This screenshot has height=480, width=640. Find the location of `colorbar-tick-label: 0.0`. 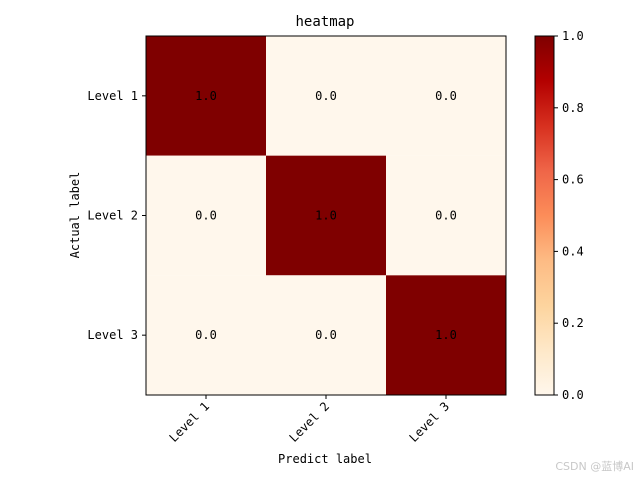

colorbar-tick-label: 0.0 is located at coordinates (573, 395).